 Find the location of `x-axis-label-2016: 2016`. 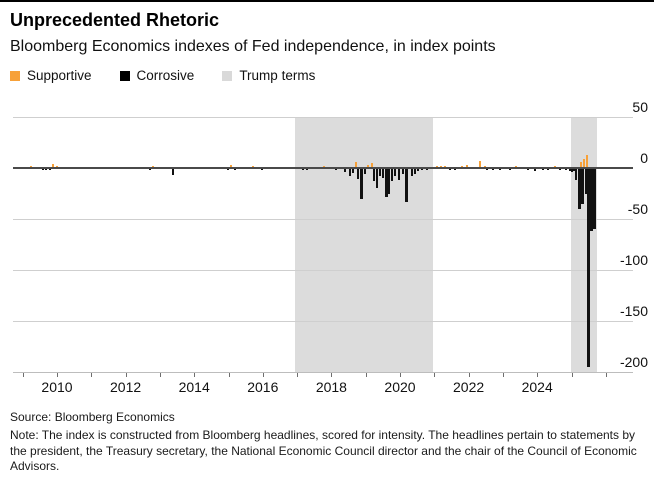

x-axis-label-2016: 2016 is located at coordinates (263, 387).